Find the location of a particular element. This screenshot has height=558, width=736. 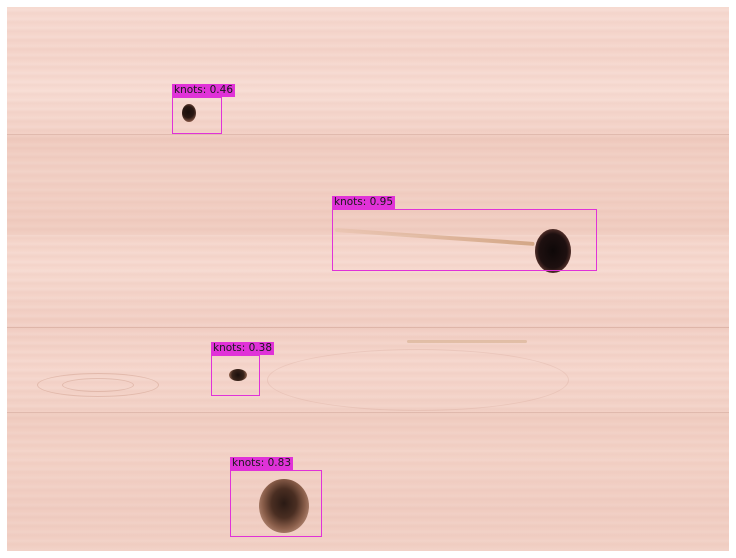

detection-label: knots: 0.38 is located at coordinates (243, 348).